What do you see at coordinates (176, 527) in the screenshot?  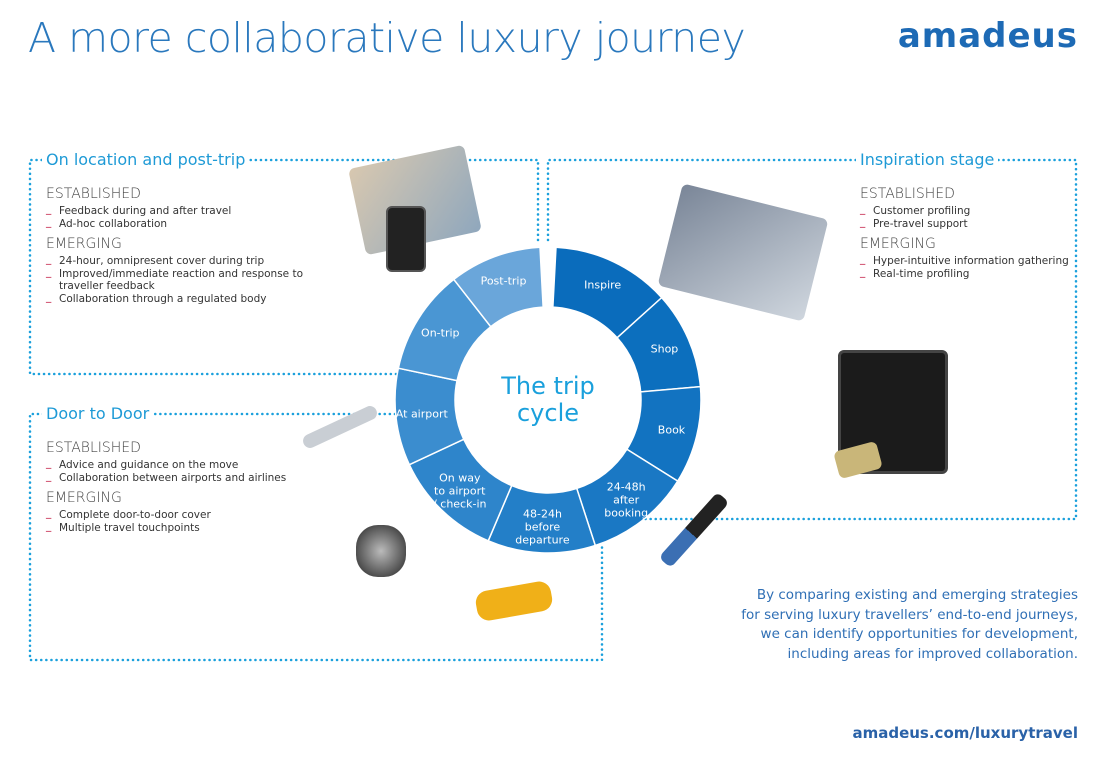 I see `list-item: Multiple travel touchpoints` at bounding box center [176, 527].